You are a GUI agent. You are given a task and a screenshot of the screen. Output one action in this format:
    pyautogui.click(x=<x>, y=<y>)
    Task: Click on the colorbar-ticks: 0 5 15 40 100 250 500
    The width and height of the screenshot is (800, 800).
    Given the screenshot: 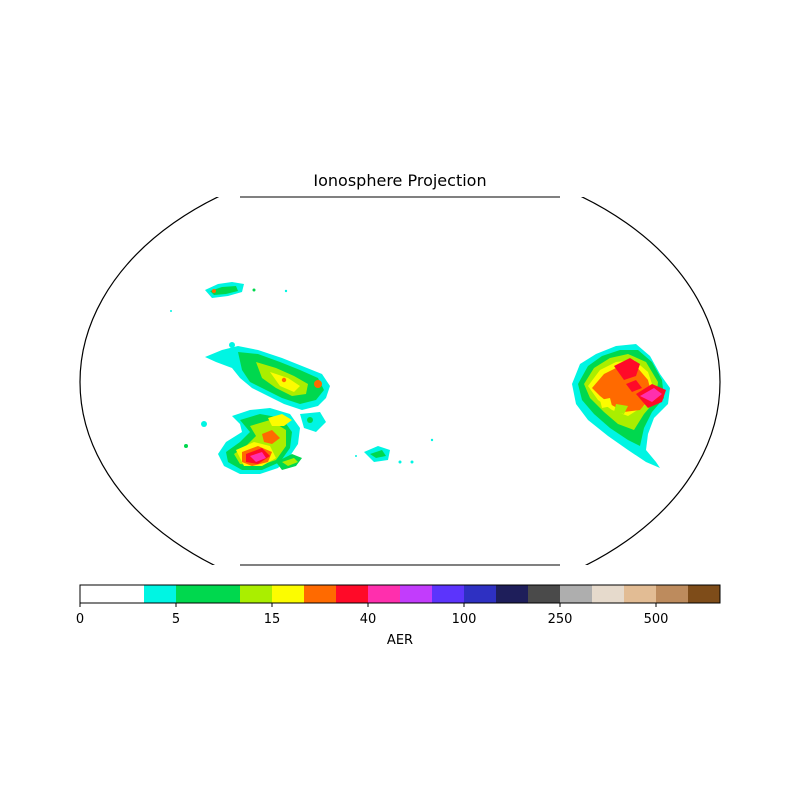 What is the action you would take?
    pyautogui.click(x=372, y=615)
    